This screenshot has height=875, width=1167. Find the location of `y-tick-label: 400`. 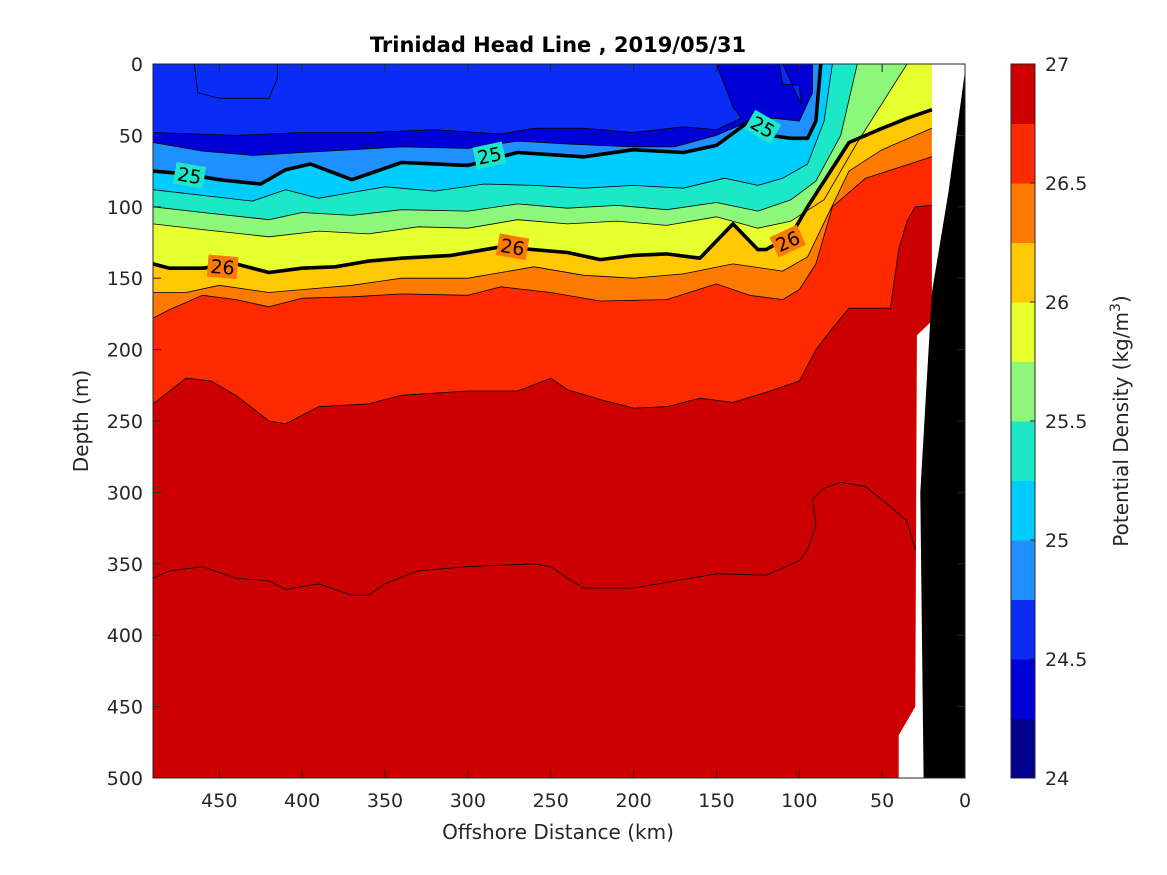

y-tick-label: 400 is located at coordinates (125, 636).